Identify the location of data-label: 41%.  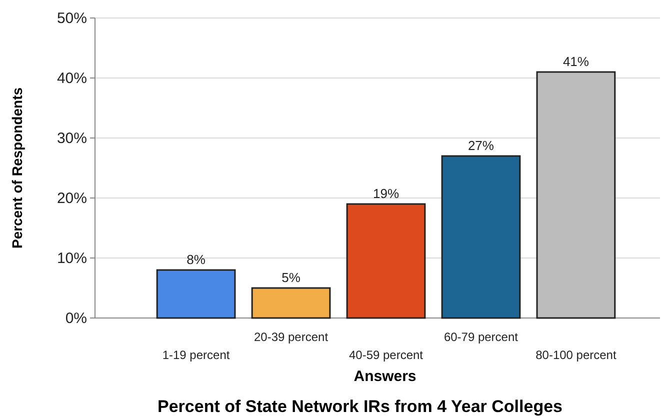
(576, 61).